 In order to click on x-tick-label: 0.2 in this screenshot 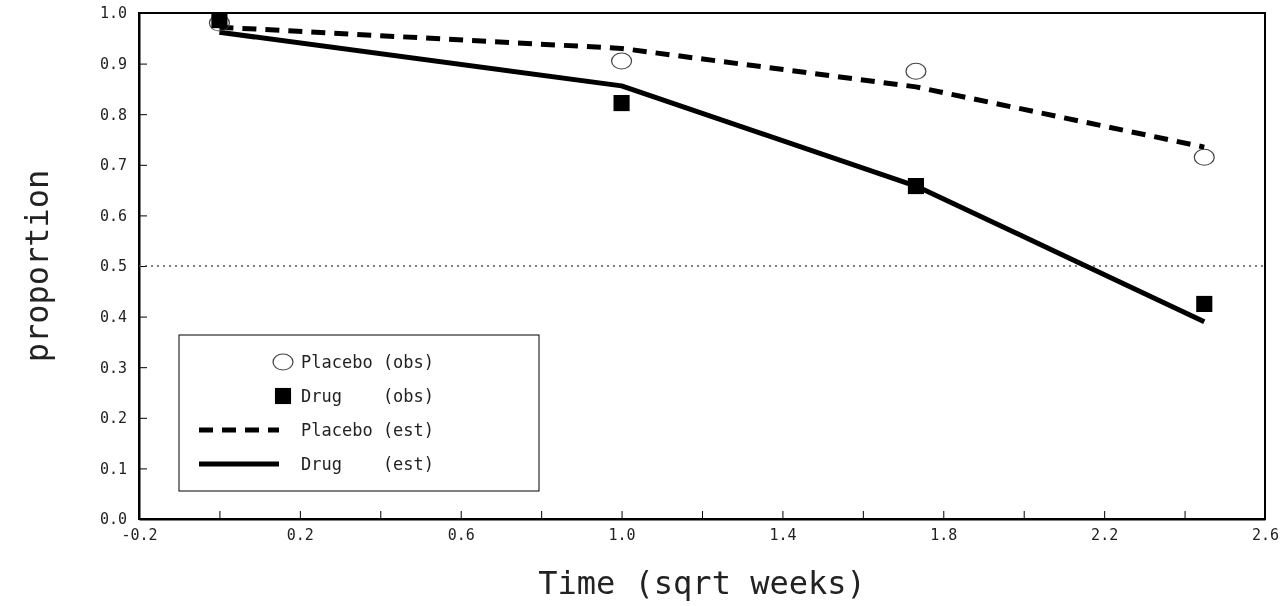, I will do `click(300, 534)`.